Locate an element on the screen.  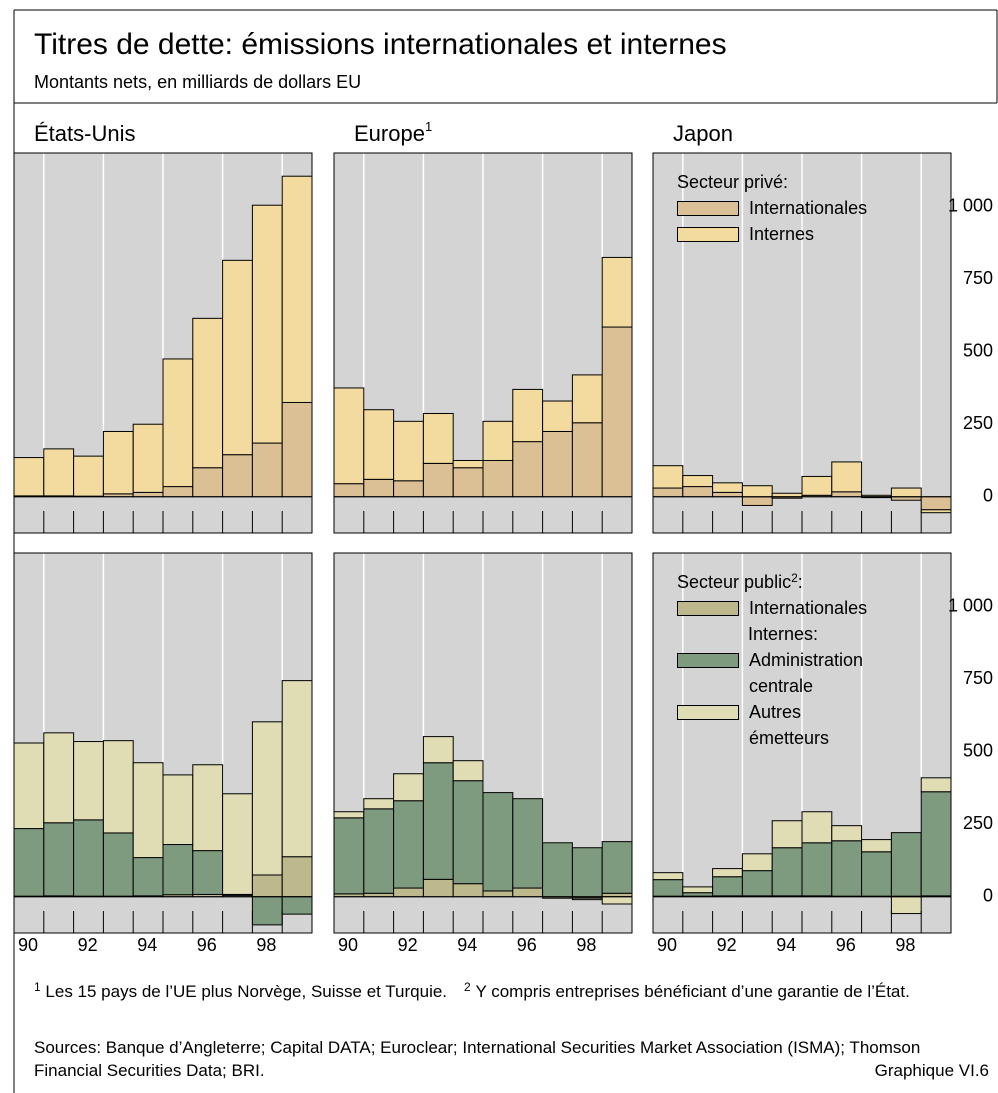
x-tick-label: 98 is located at coordinates (586, 945).